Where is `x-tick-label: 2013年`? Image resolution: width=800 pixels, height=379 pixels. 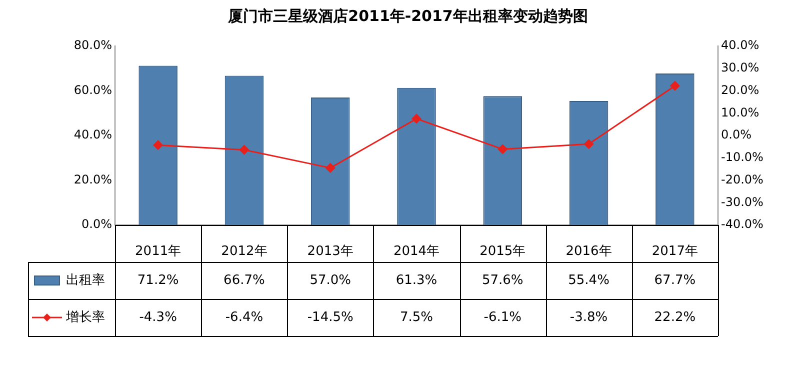
x-tick-label: 2013年 is located at coordinates (330, 252).